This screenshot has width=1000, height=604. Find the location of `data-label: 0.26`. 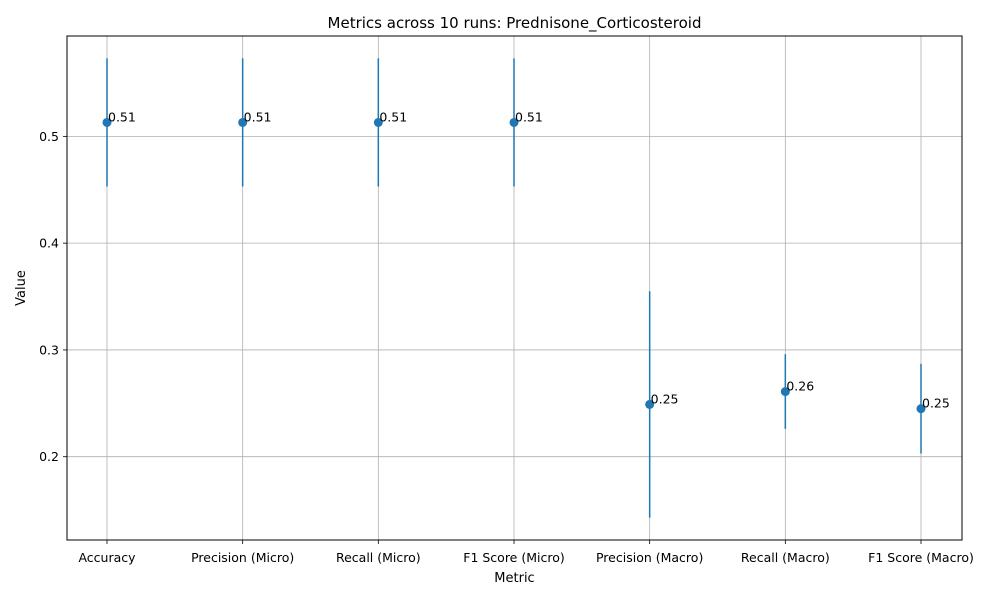

data-label: 0.26 is located at coordinates (800, 386).